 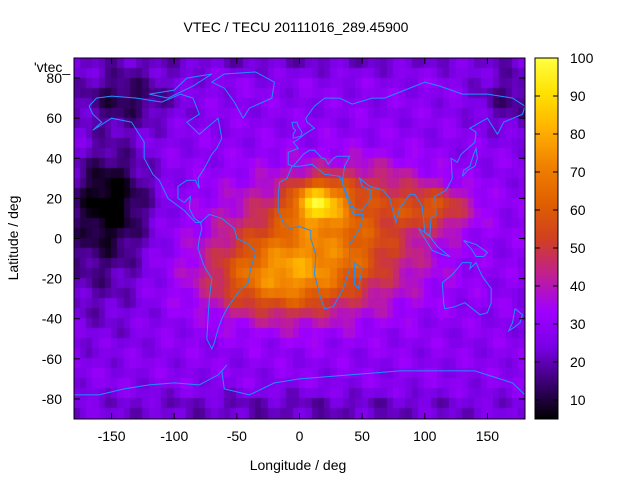 I want to click on new-zealand-coast, so click(x=515, y=320).